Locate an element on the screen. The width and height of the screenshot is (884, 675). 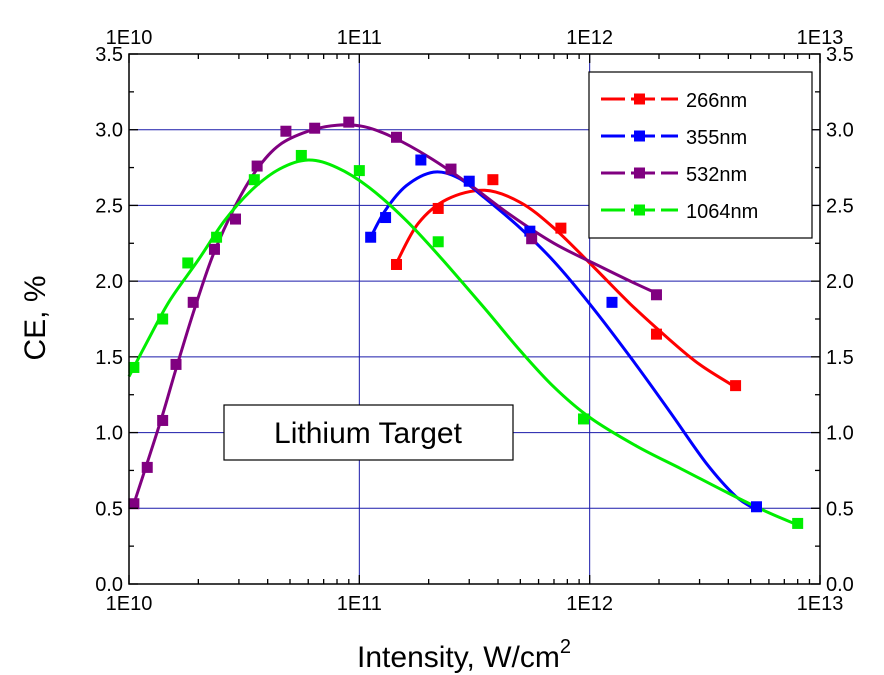
y-tick-label-right: 3.0 is located at coordinates (840, 131).